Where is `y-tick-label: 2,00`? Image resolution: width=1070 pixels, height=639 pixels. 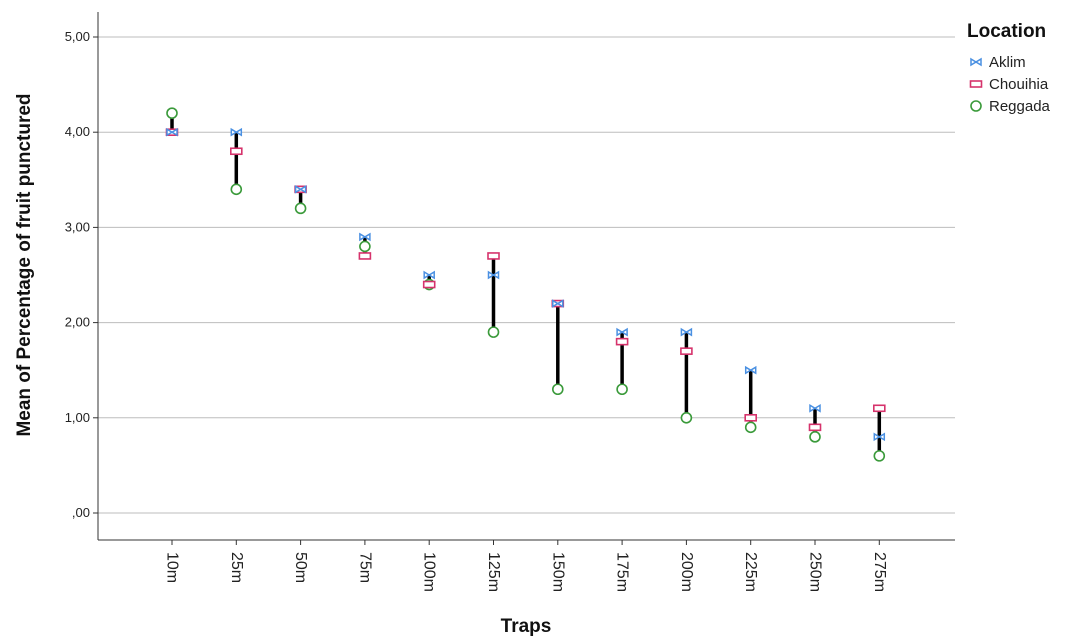
y-tick-label: 2,00 is located at coordinates (77, 322).